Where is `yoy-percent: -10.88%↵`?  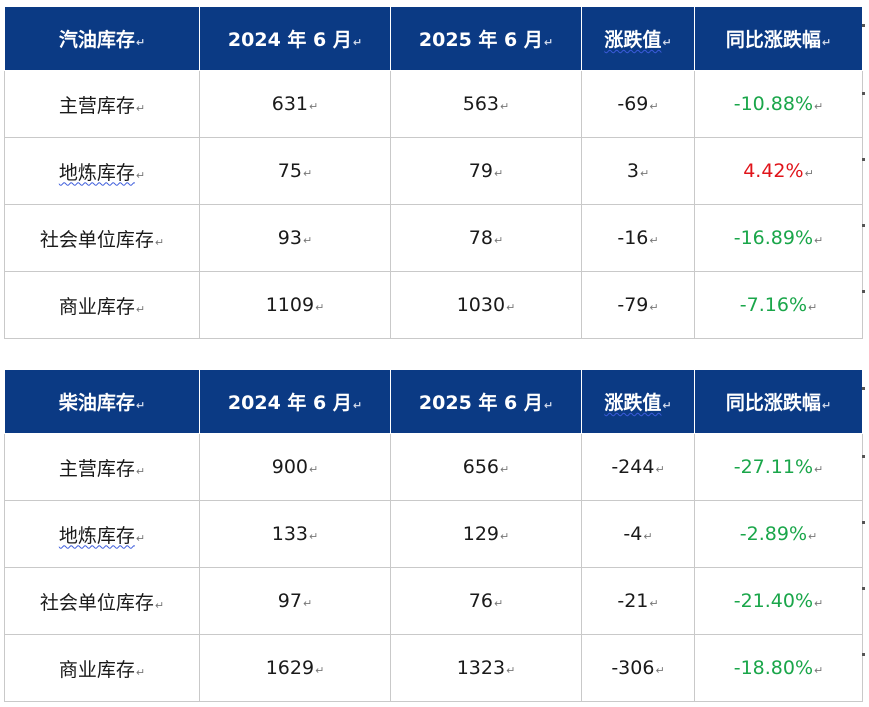 yoy-percent: -10.88%↵ is located at coordinates (778, 104).